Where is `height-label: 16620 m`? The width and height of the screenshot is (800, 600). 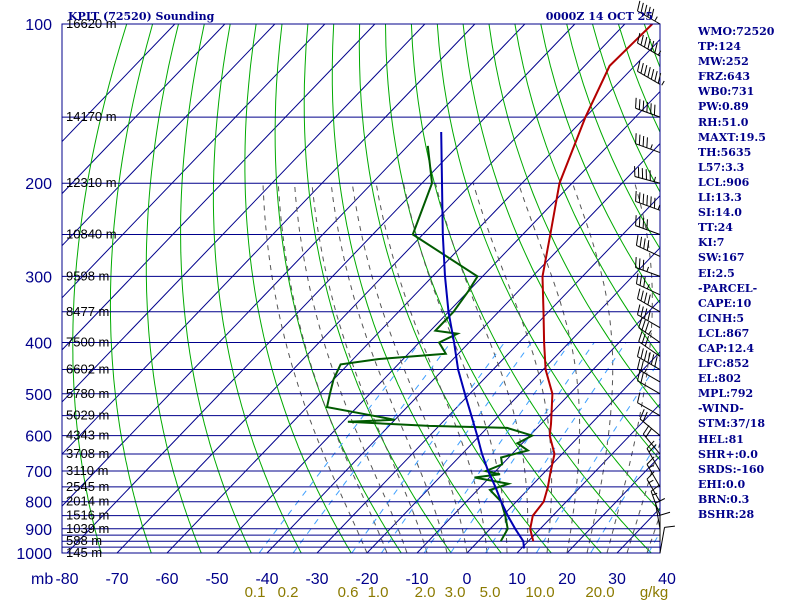
height-label: 16620 m is located at coordinates (91, 23).